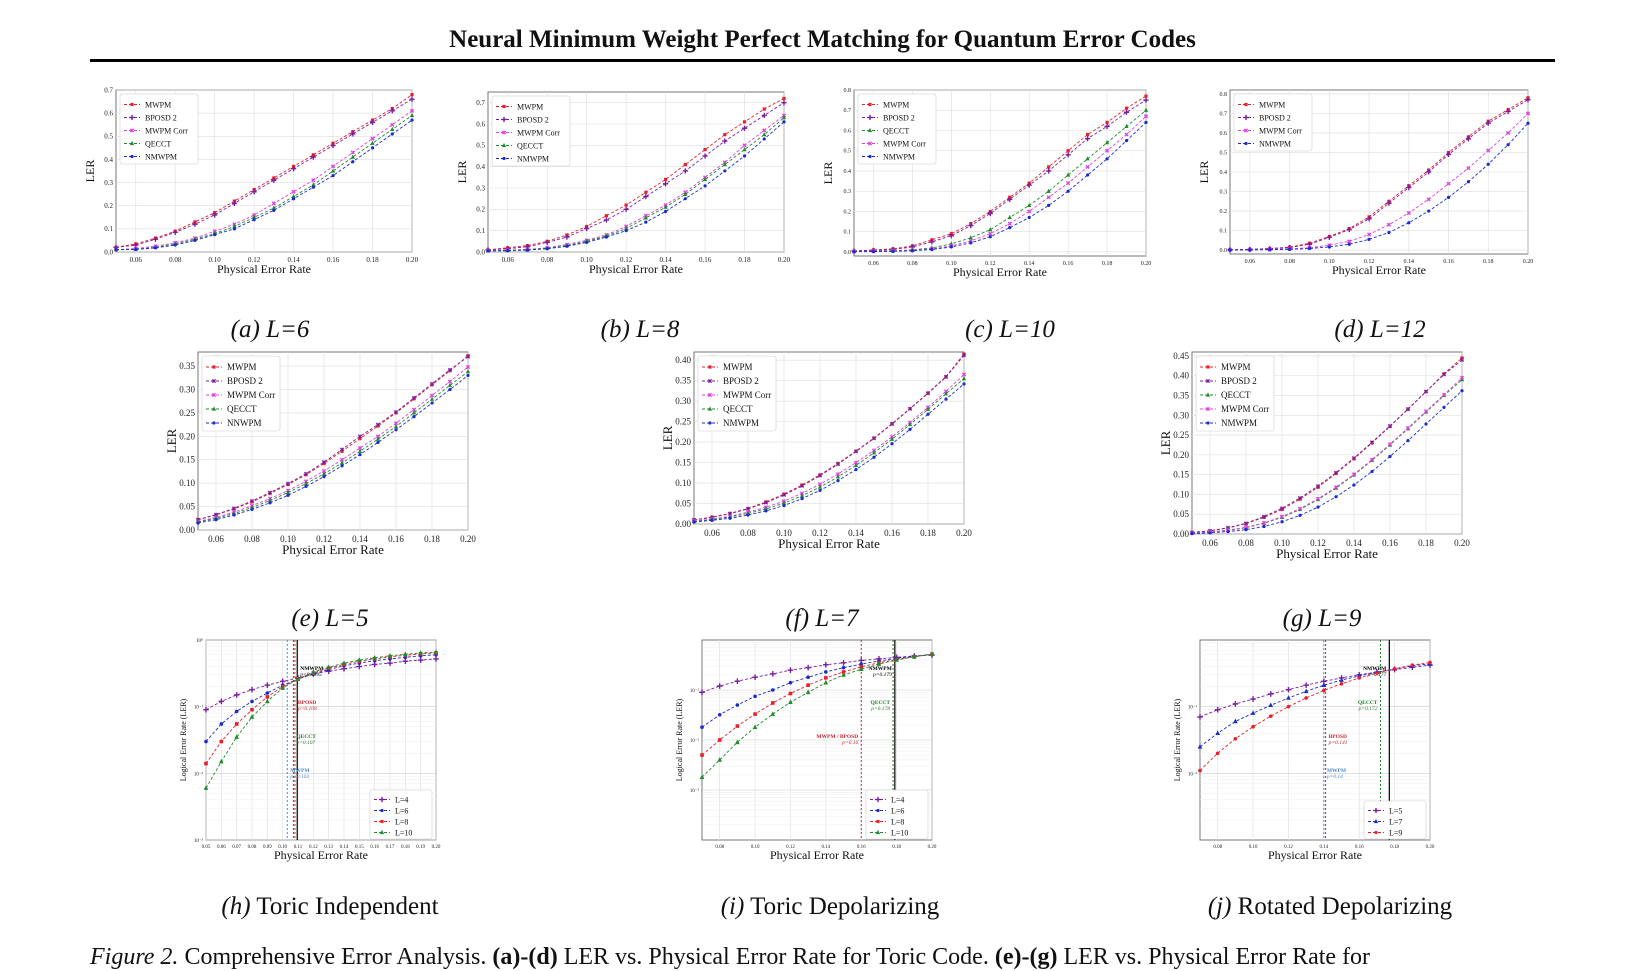 The image size is (1639, 971). I want to click on caption-ref-1: (a)-(d), so click(525, 957).